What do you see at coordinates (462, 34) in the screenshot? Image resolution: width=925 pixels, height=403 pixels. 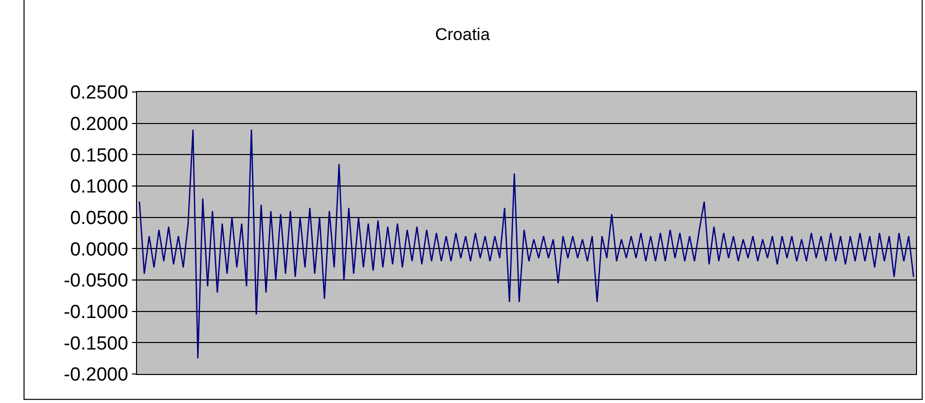 I see `chart-title: Croatia` at bounding box center [462, 34].